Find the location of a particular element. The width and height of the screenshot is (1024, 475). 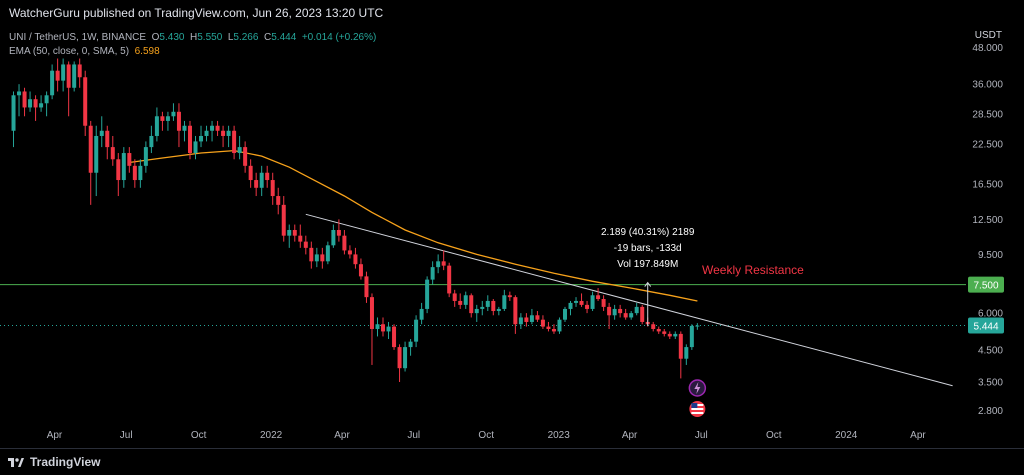

measure-text-line: Vol 197.849M is located at coordinates (647, 264).